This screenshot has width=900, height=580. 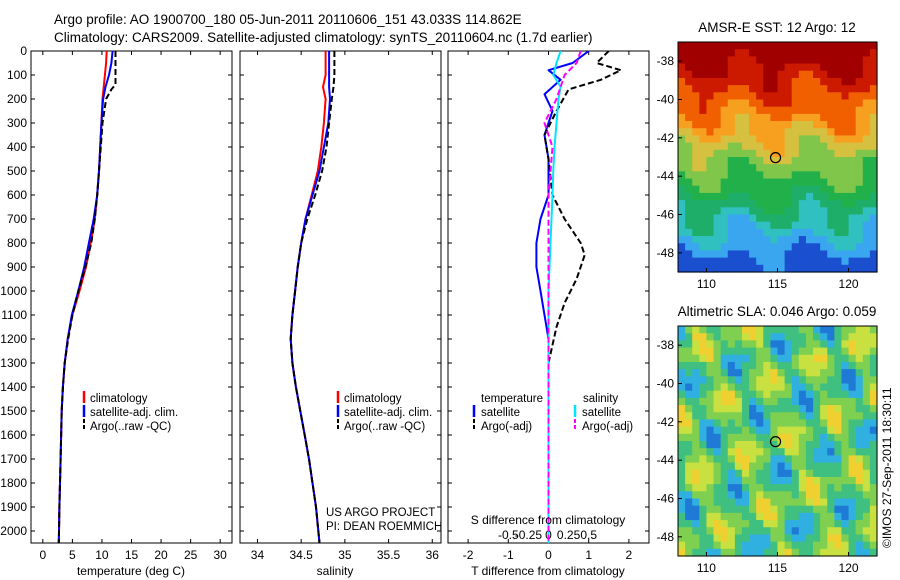 What do you see at coordinates (13, 483) in the screenshot?
I see `depth-tick-label: 1800` at bounding box center [13, 483].